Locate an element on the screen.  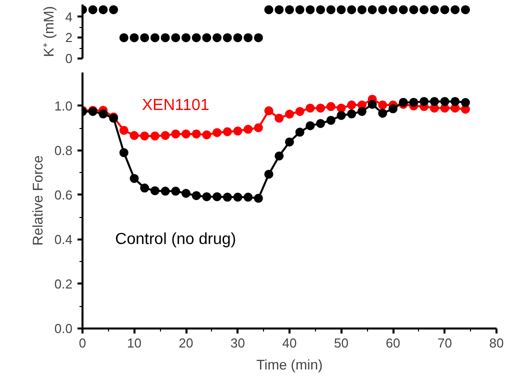
y-tick-label: 4 is located at coordinates (69, 16).